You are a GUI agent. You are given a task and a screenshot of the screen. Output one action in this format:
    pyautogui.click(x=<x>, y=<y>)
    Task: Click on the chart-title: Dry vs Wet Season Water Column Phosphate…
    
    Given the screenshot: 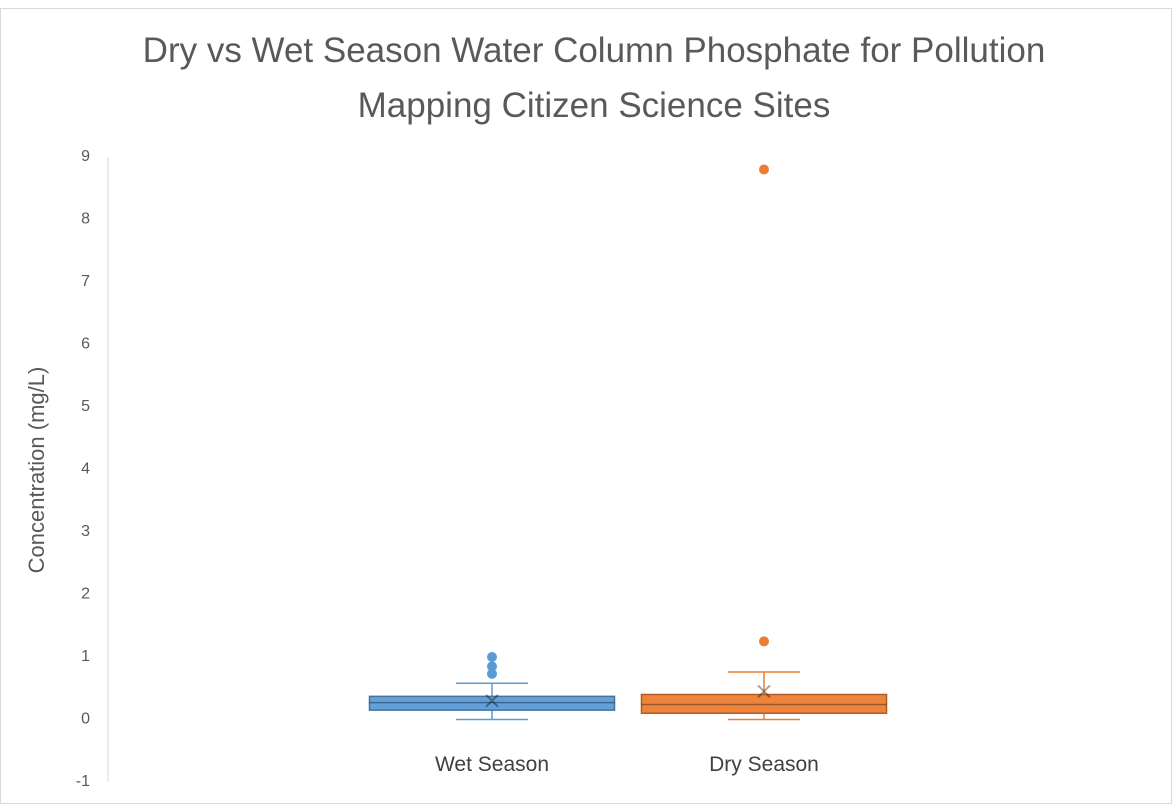 What is the action you would take?
    pyautogui.click(x=594, y=78)
    